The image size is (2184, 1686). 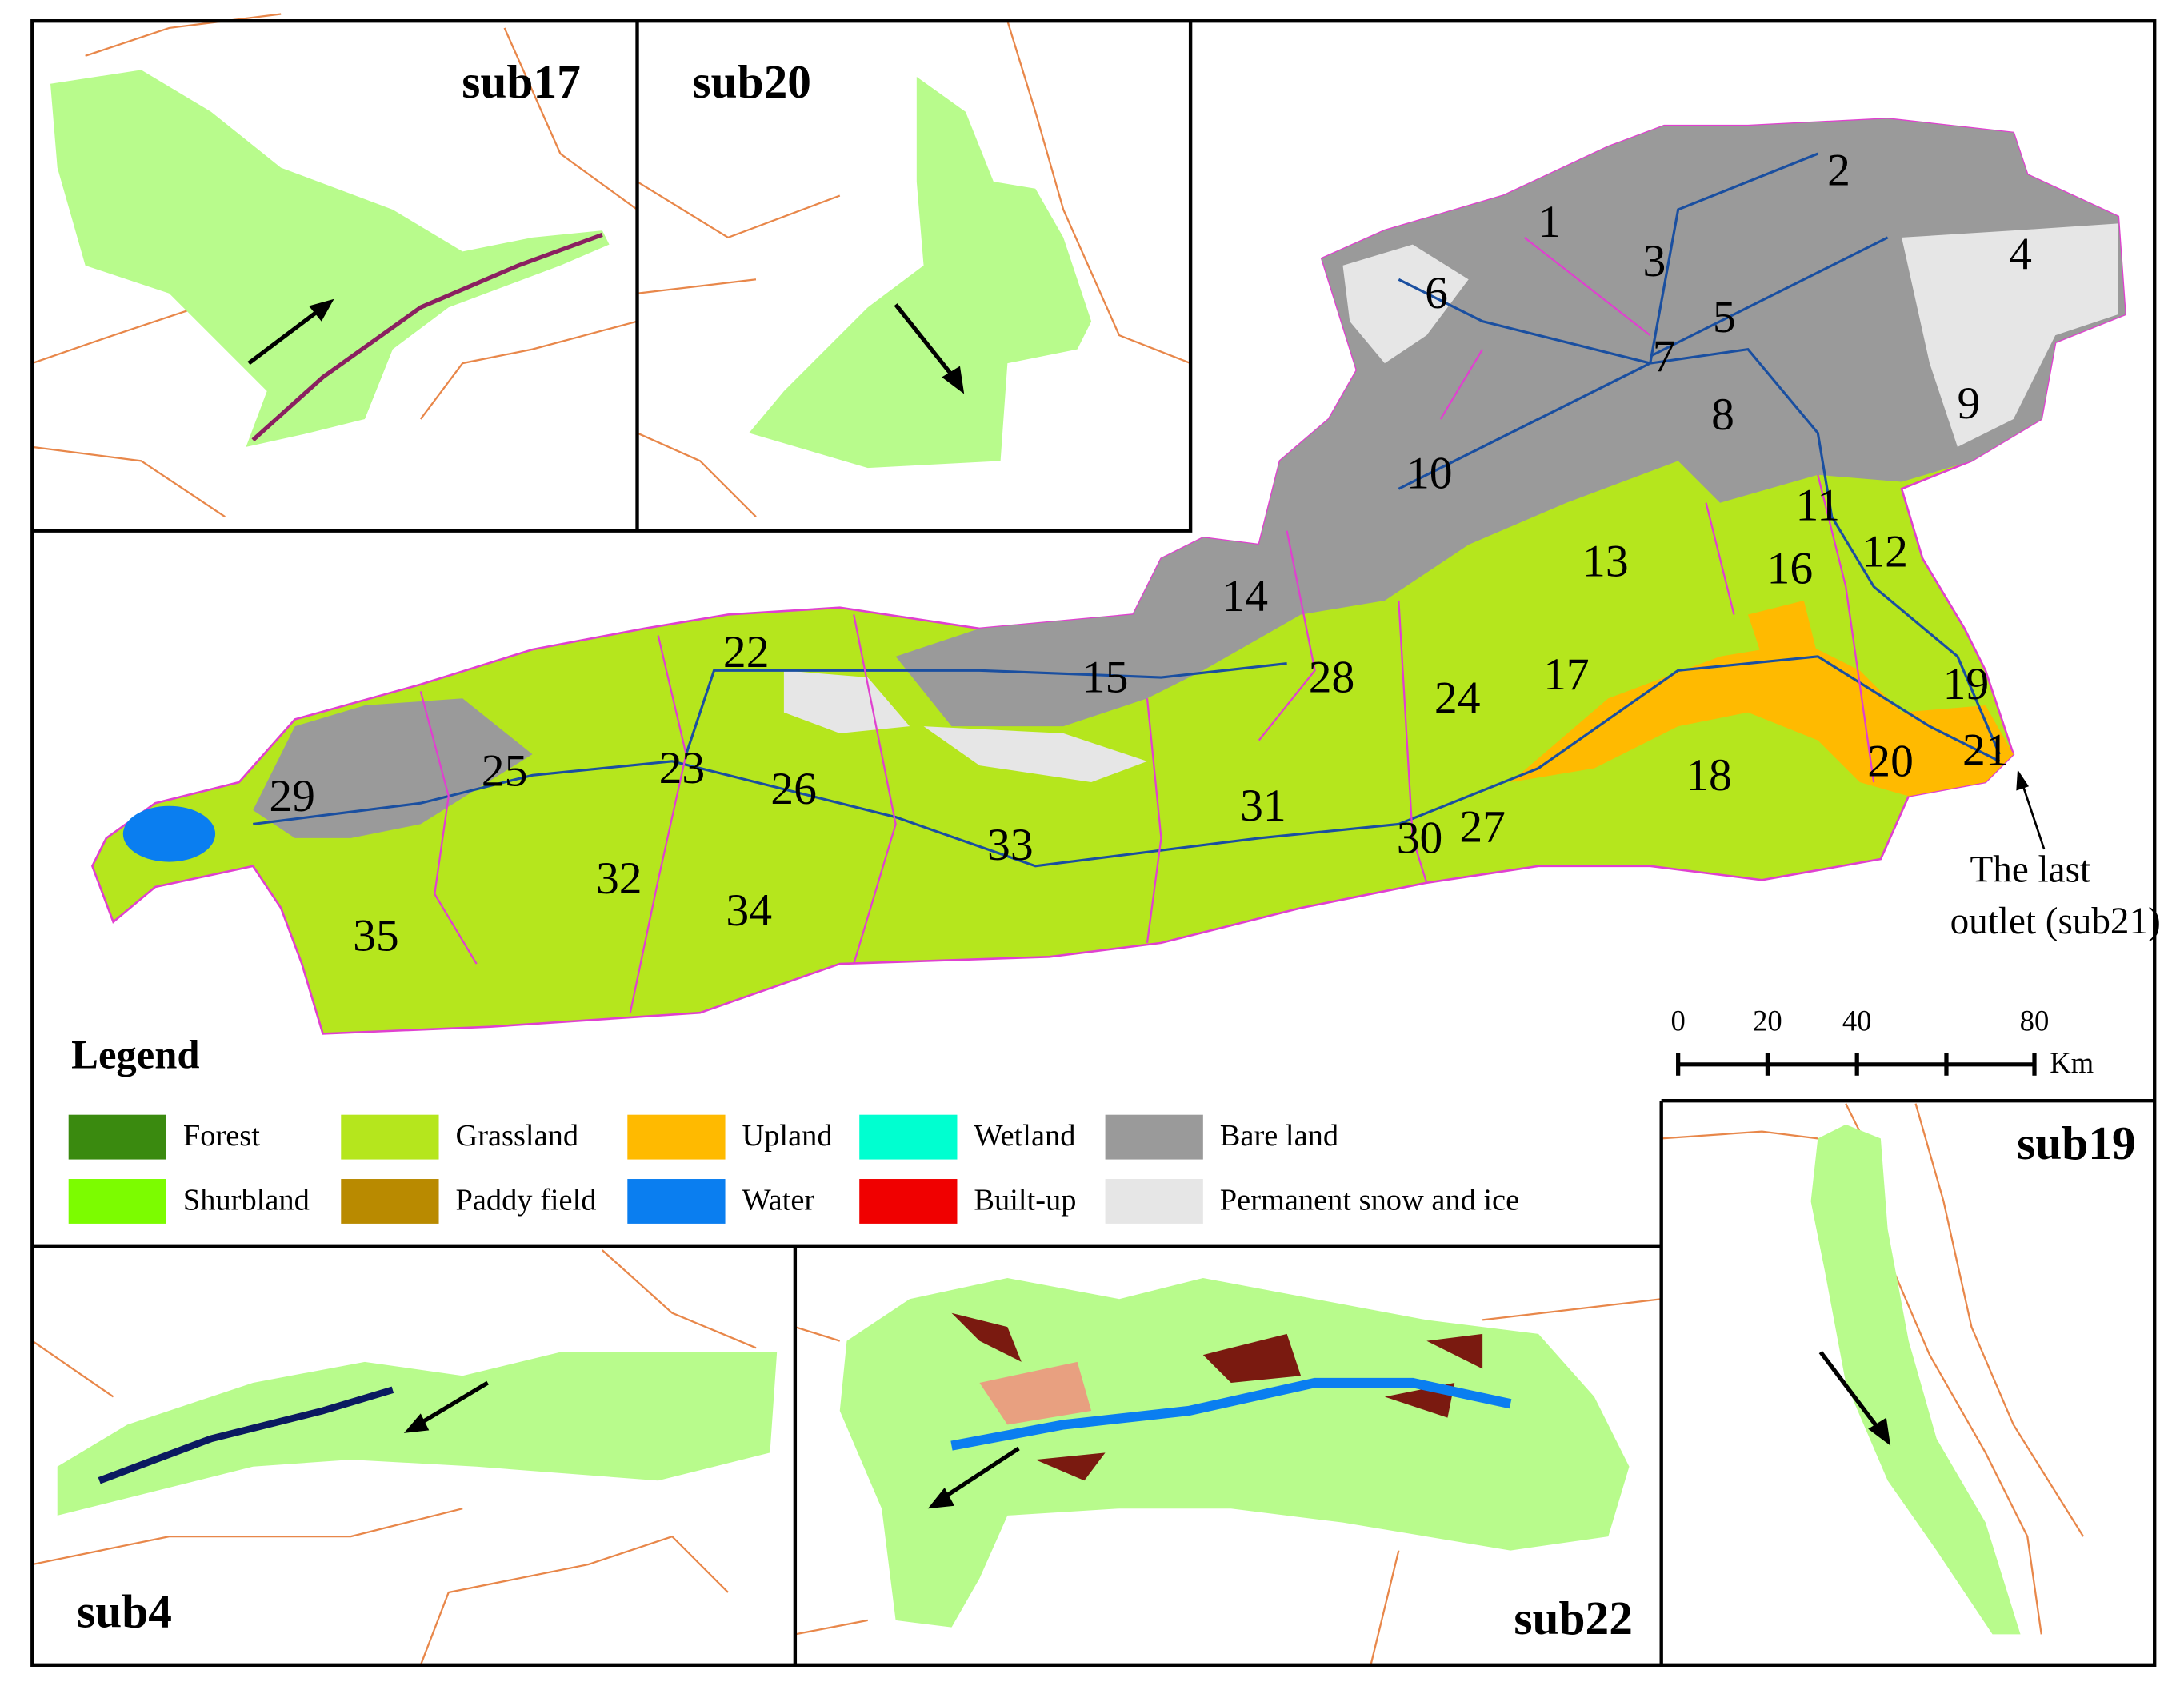 I want to click on subbasin-label: 10, so click(x=1429, y=474).